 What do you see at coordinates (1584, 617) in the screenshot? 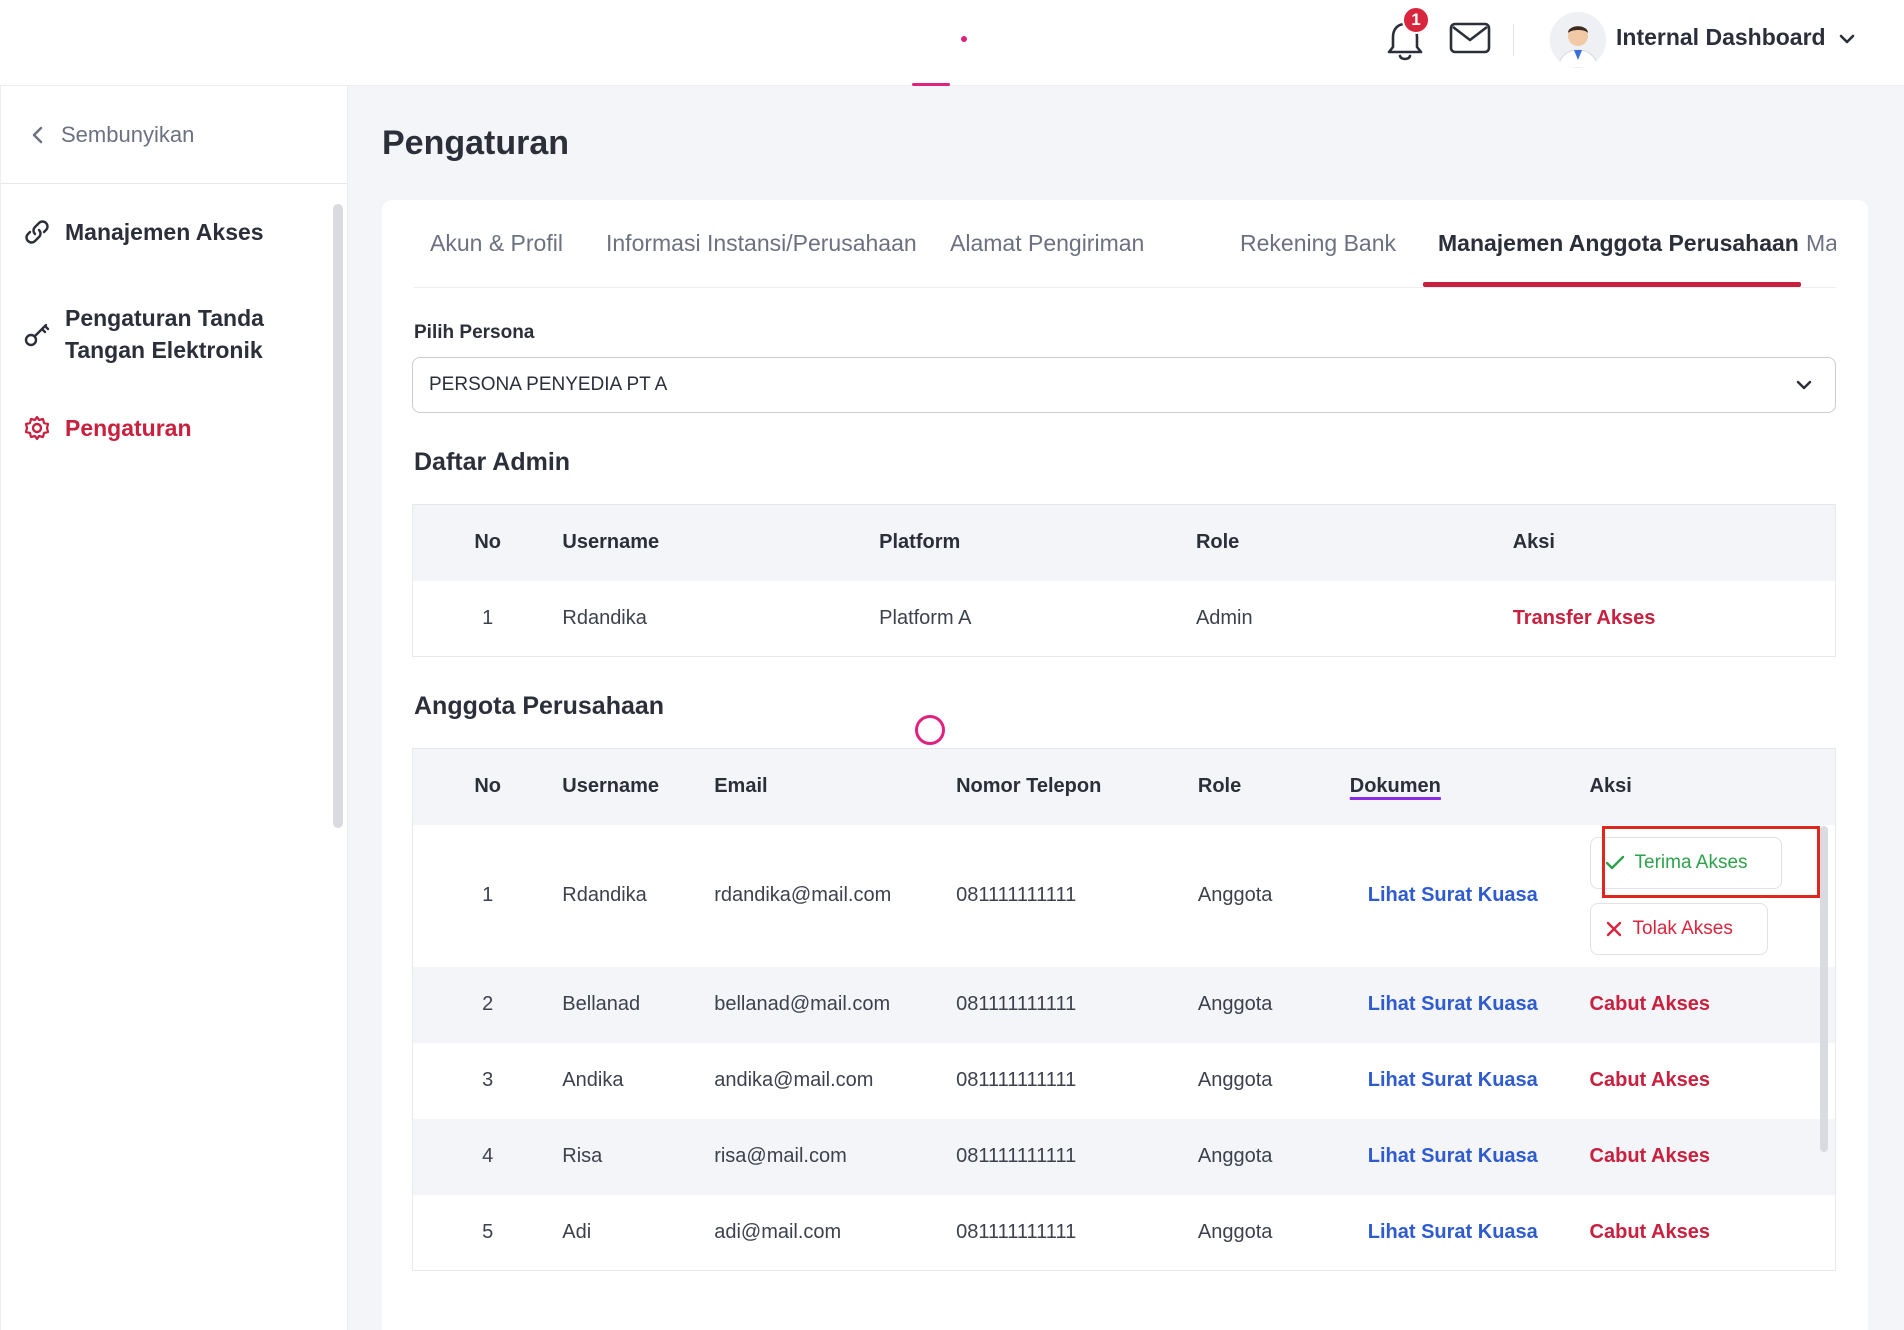
I see `transfer-access-link: Transfer Akses` at bounding box center [1584, 617].